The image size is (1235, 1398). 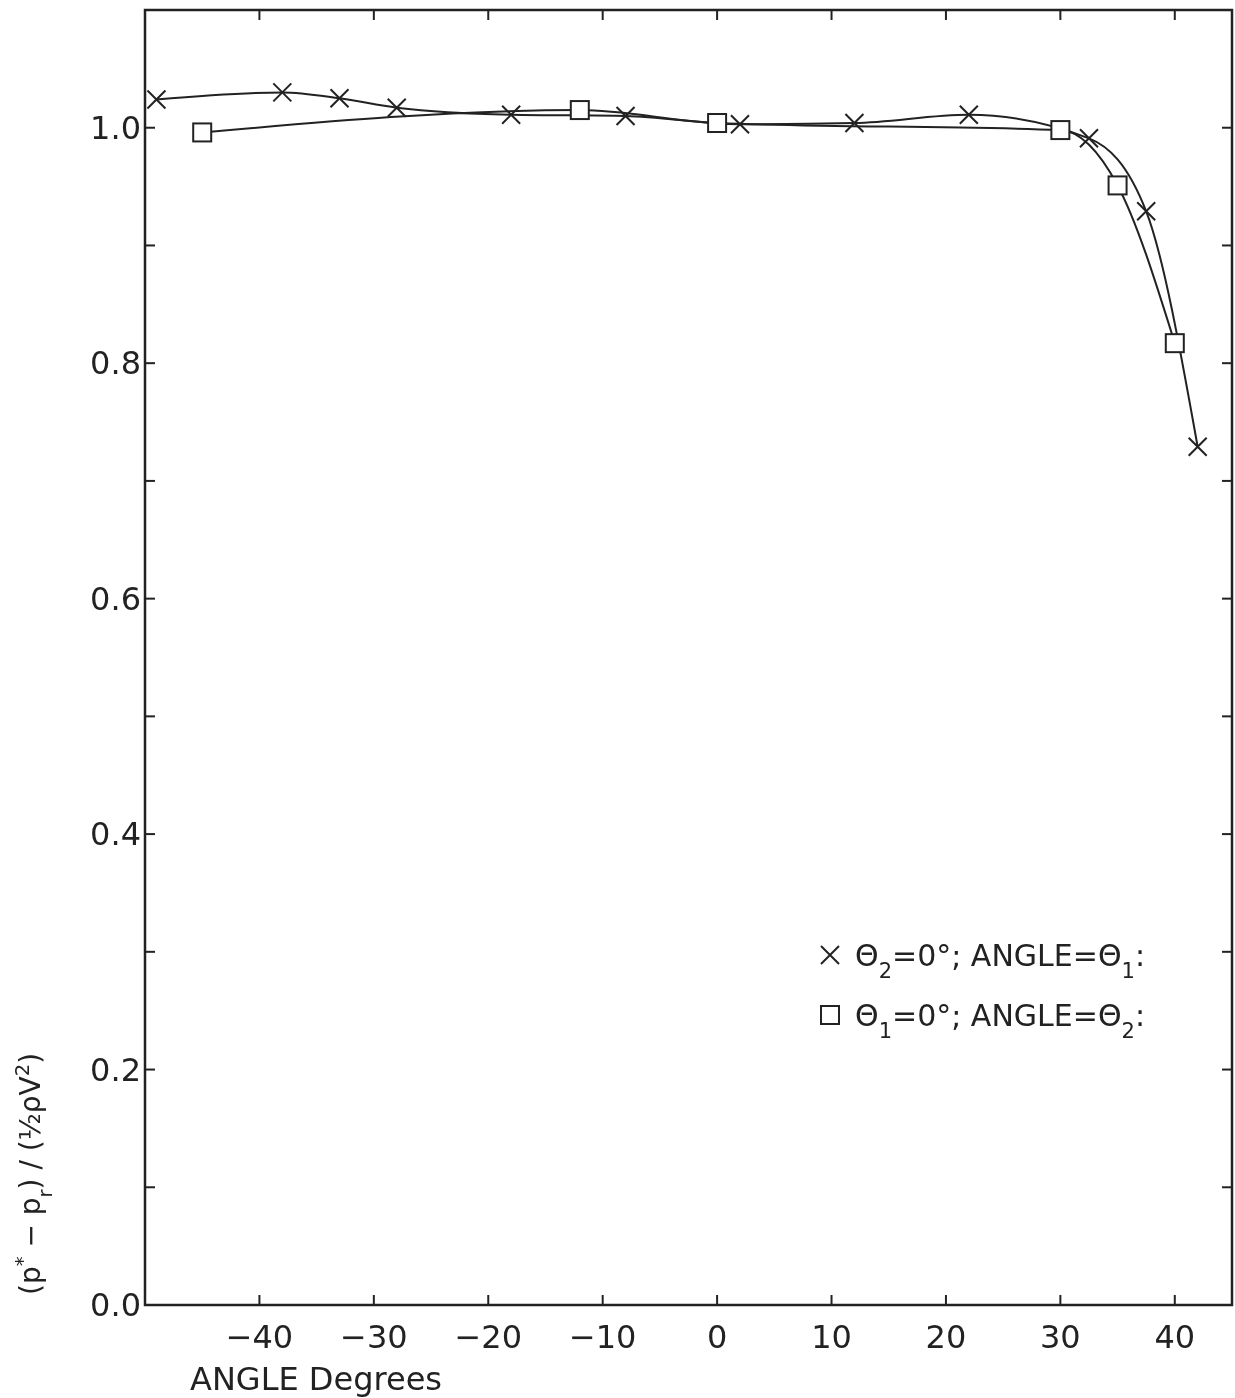 What do you see at coordinates (115, 1069) in the screenshot?
I see `y-tick-label: 0.2` at bounding box center [115, 1069].